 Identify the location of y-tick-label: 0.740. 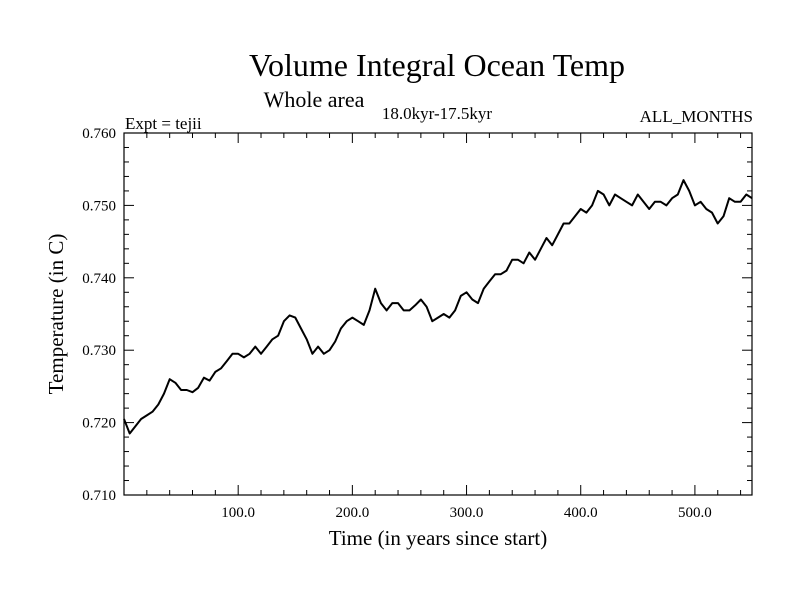
(99, 279).